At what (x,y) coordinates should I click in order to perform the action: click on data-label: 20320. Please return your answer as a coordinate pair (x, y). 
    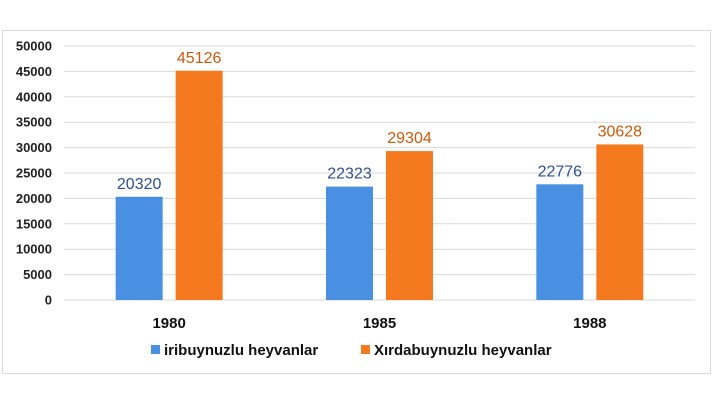
    Looking at the image, I should click on (139, 184).